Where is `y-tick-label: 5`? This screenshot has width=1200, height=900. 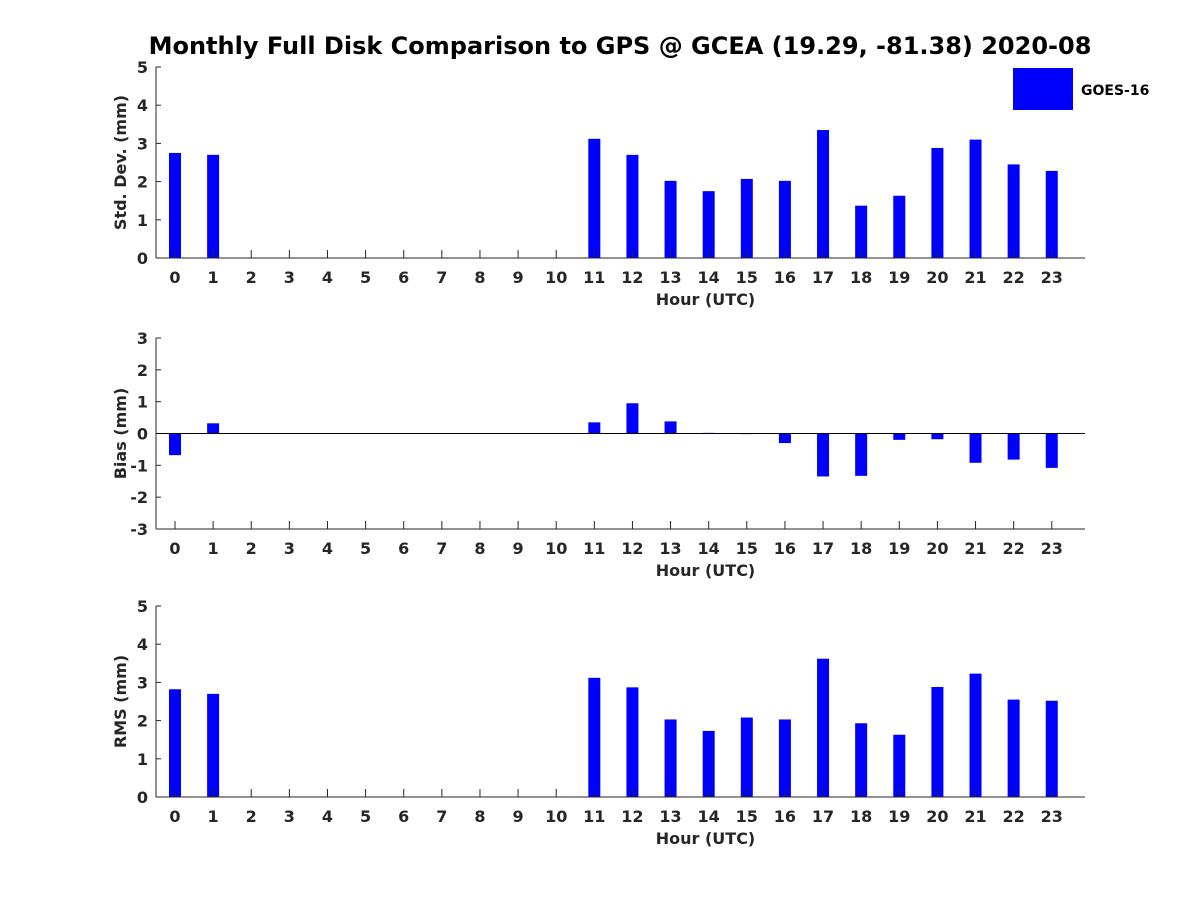
y-tick-label: 5 is located at coordinates (142, 606).